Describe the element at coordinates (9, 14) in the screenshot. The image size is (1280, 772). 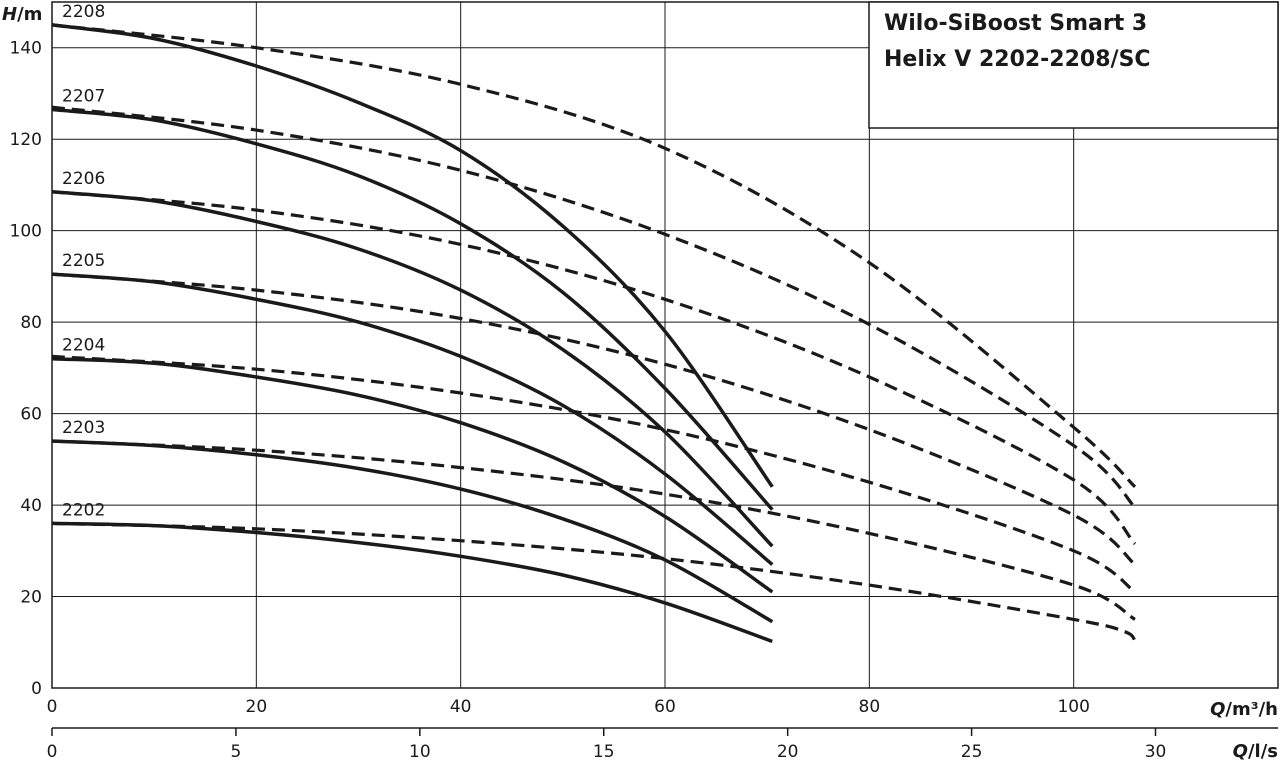
I see `y-axis-name: H` at that location.